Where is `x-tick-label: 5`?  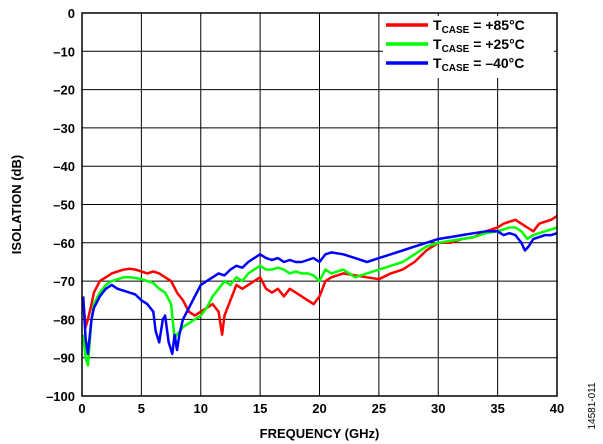
x-tick-label: 5 is located at coordinates (141, 408).